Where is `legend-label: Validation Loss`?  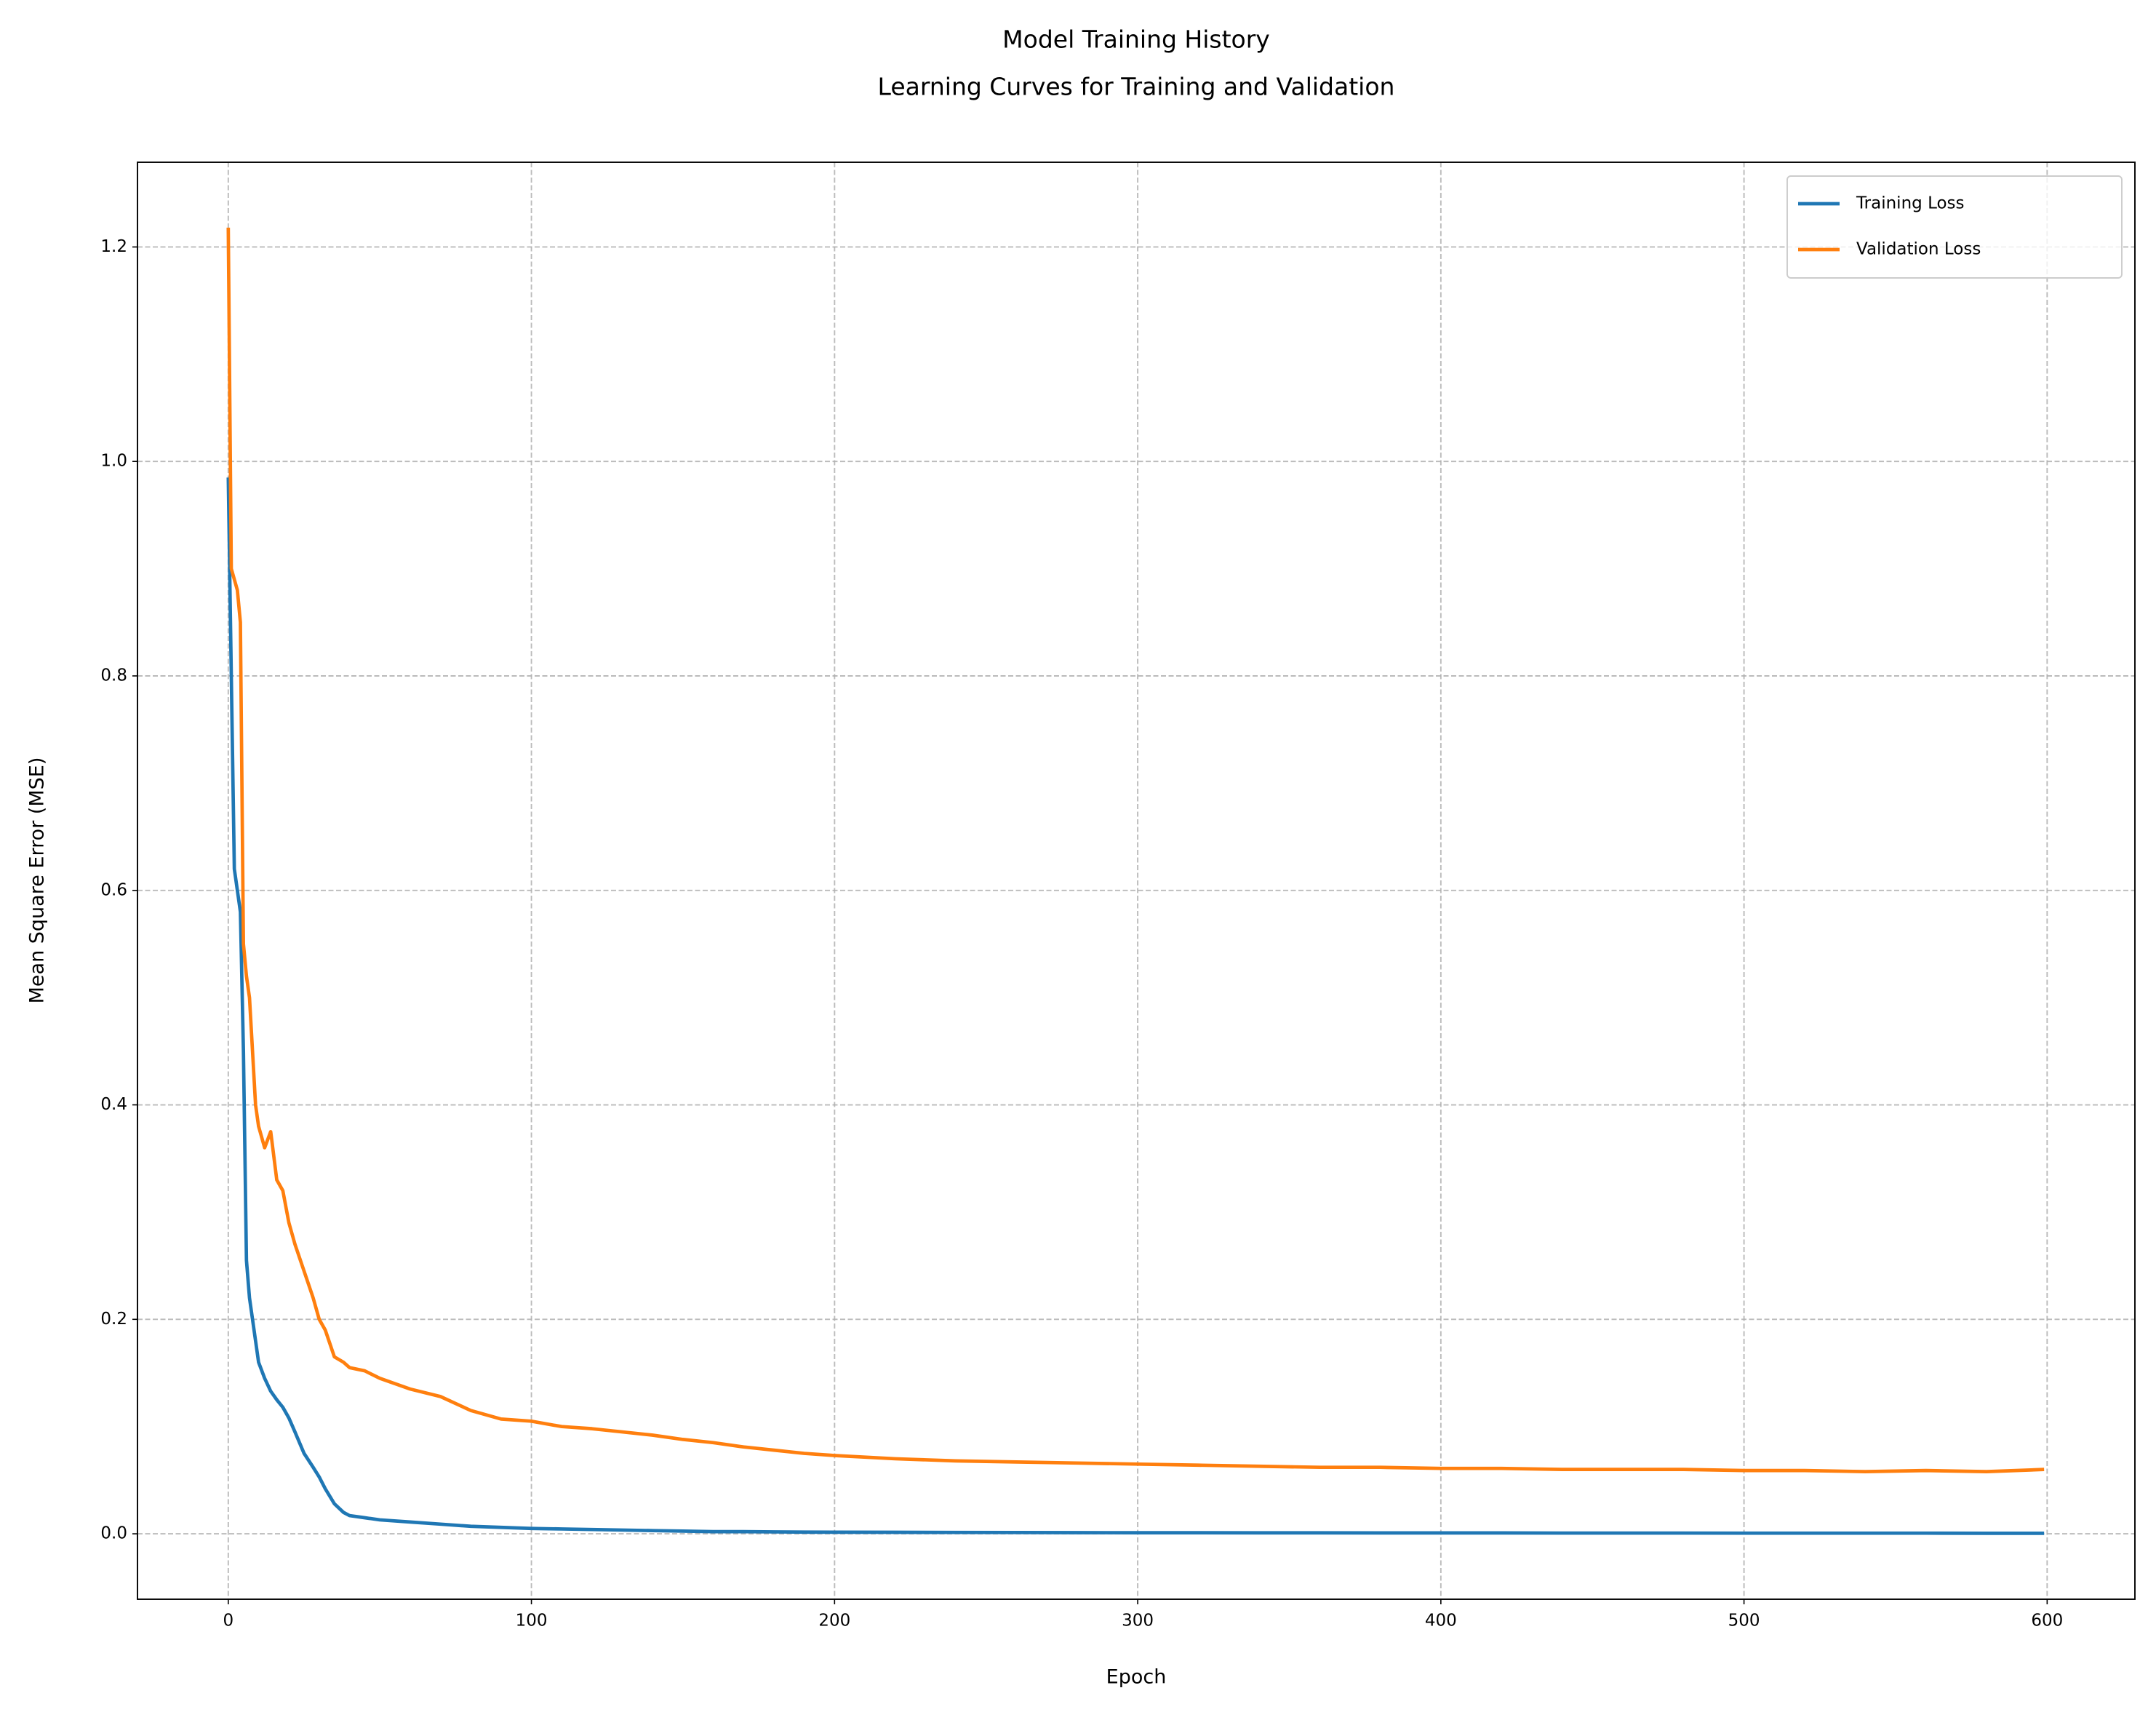 legend-label: Validation Loss is located at coordinates (1918, 250).